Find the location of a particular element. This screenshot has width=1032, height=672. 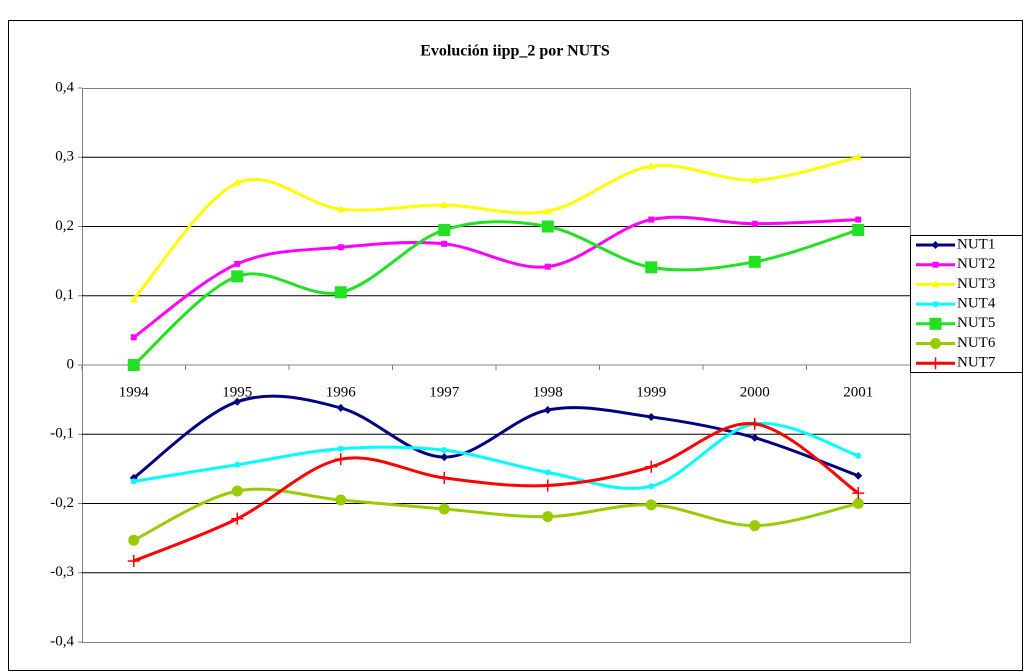

chart-title: Evolución iipp_2 por NUTS is located at coordinates (515, 51).